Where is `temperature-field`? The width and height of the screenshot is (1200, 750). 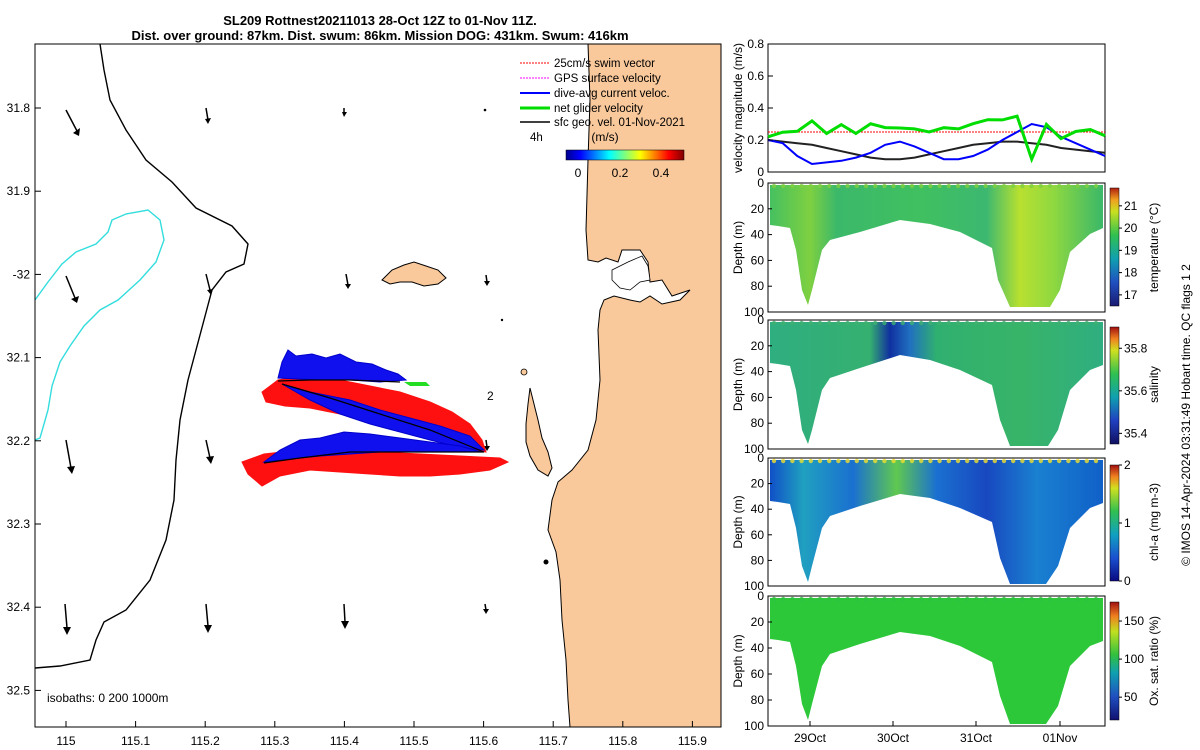 temperature-field is located at coordinates (936, 246).